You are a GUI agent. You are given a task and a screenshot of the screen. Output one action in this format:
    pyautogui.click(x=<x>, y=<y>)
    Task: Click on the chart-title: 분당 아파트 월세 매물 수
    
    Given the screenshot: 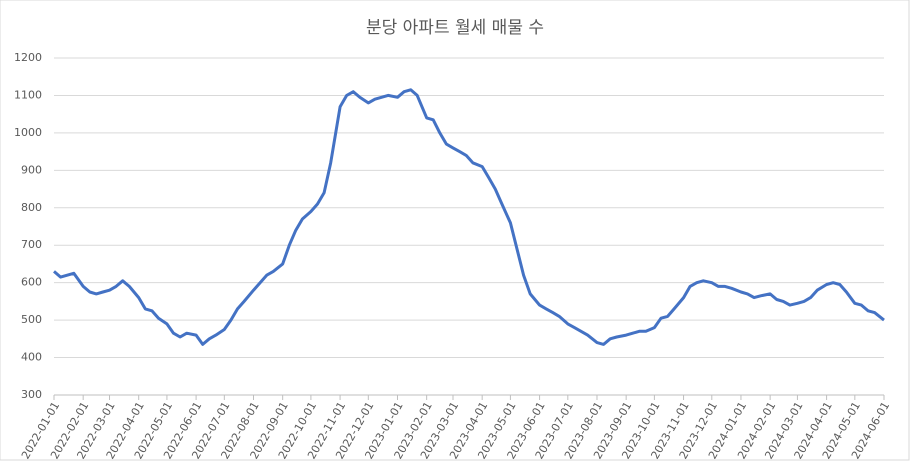 What is the action you would take?
    pyautogui.click(x=455, y=28)
    